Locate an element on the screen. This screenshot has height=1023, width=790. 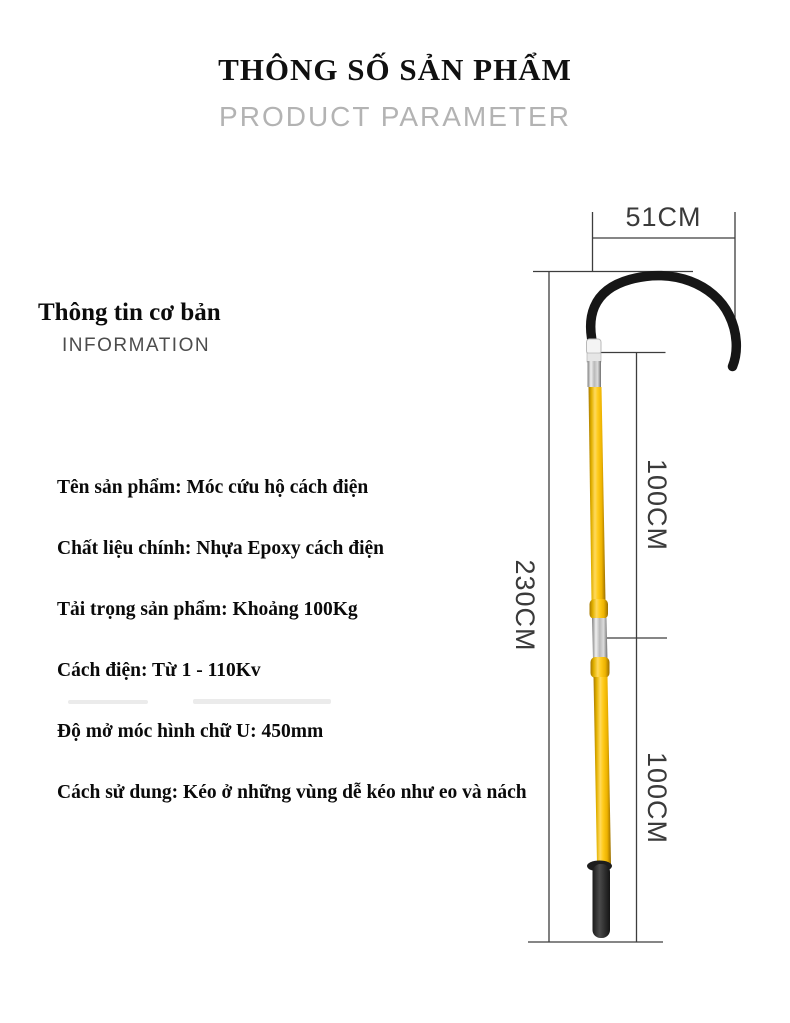
joint-collar-upper is located at coordinates (598, 609).